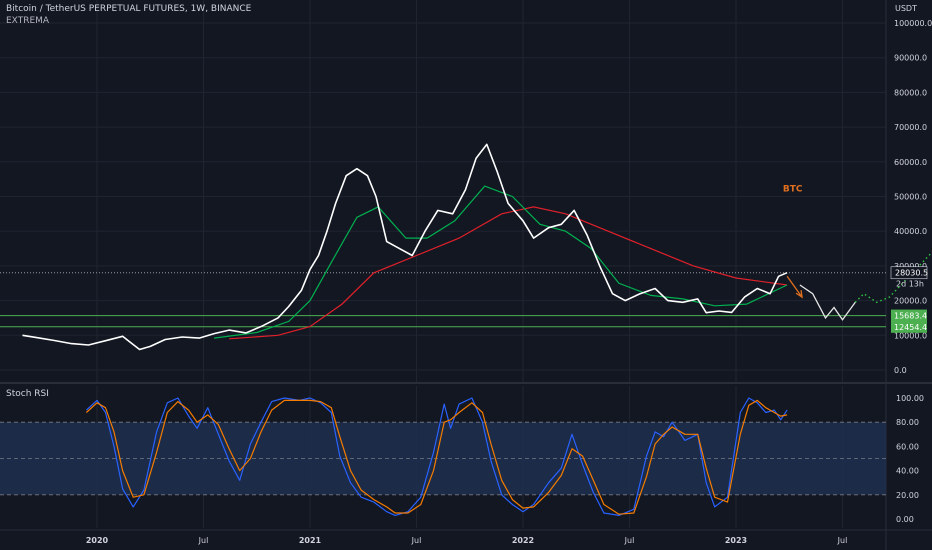  What do you see at coordinates (793, 189) in the screenshot?
I see `btc-annotation: BTC` at bounding box center [793, 189].